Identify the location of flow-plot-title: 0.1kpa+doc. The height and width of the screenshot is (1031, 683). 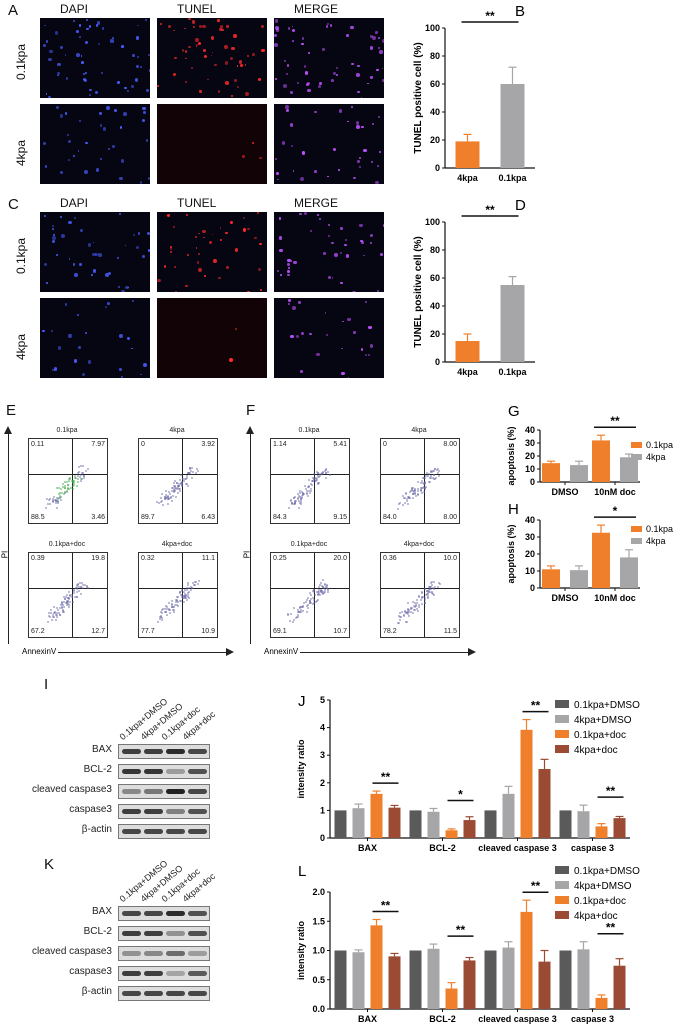
(67, 544).